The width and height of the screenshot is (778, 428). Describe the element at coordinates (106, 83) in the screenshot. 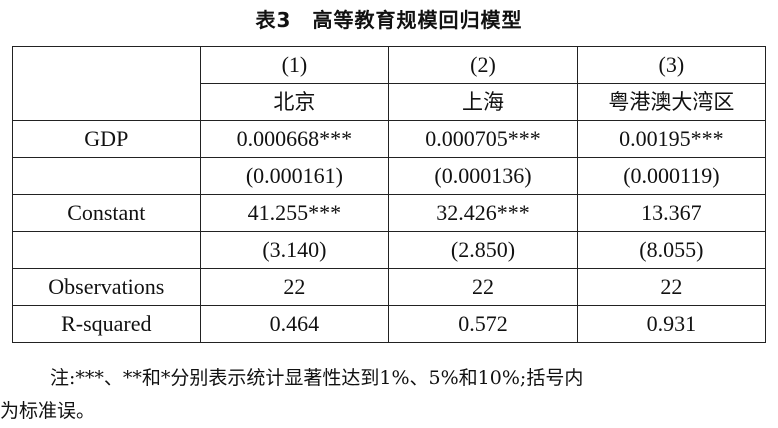

I see `corner-cell` at that location.